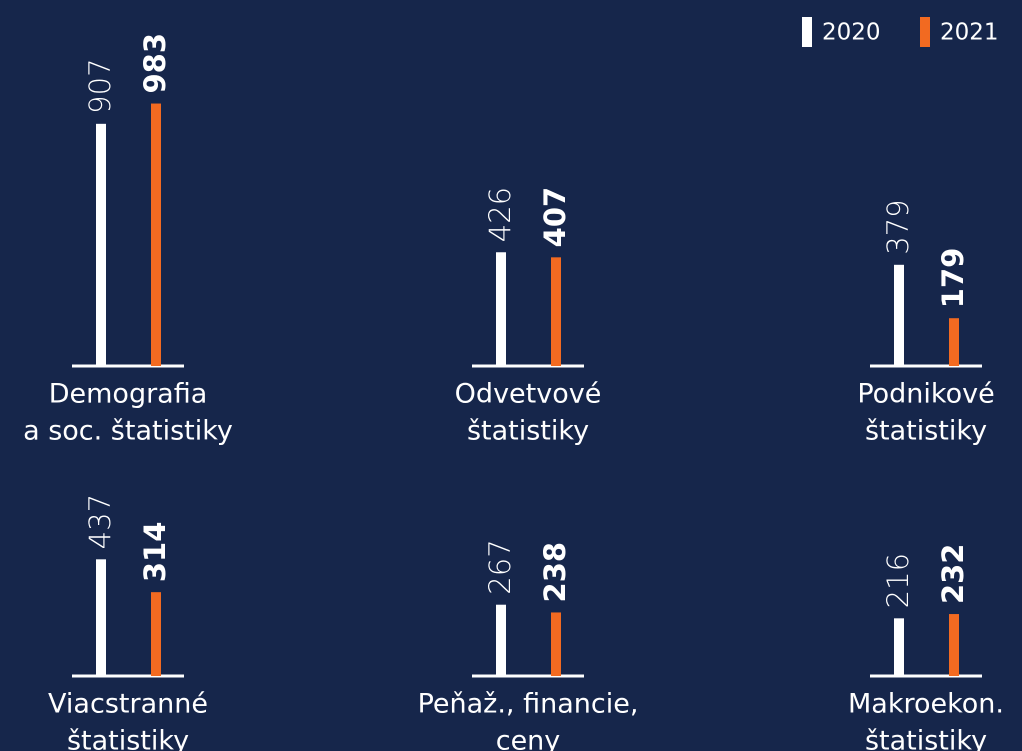 This screenshot has height=751, width=1022. I want to click on legend-label: 2021, so click(969, 33).